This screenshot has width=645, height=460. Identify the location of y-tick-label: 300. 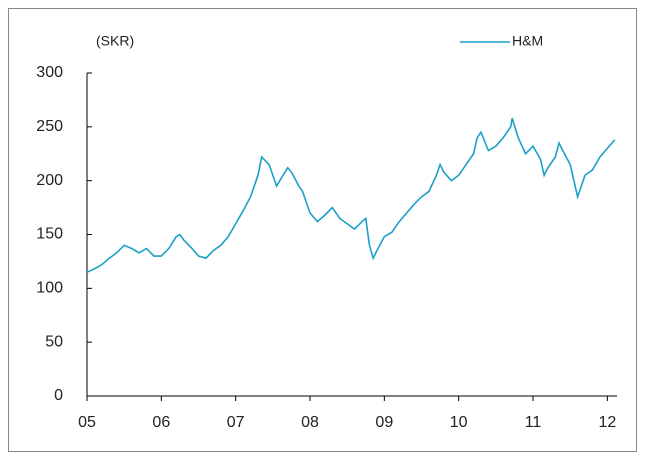
(49, 72).